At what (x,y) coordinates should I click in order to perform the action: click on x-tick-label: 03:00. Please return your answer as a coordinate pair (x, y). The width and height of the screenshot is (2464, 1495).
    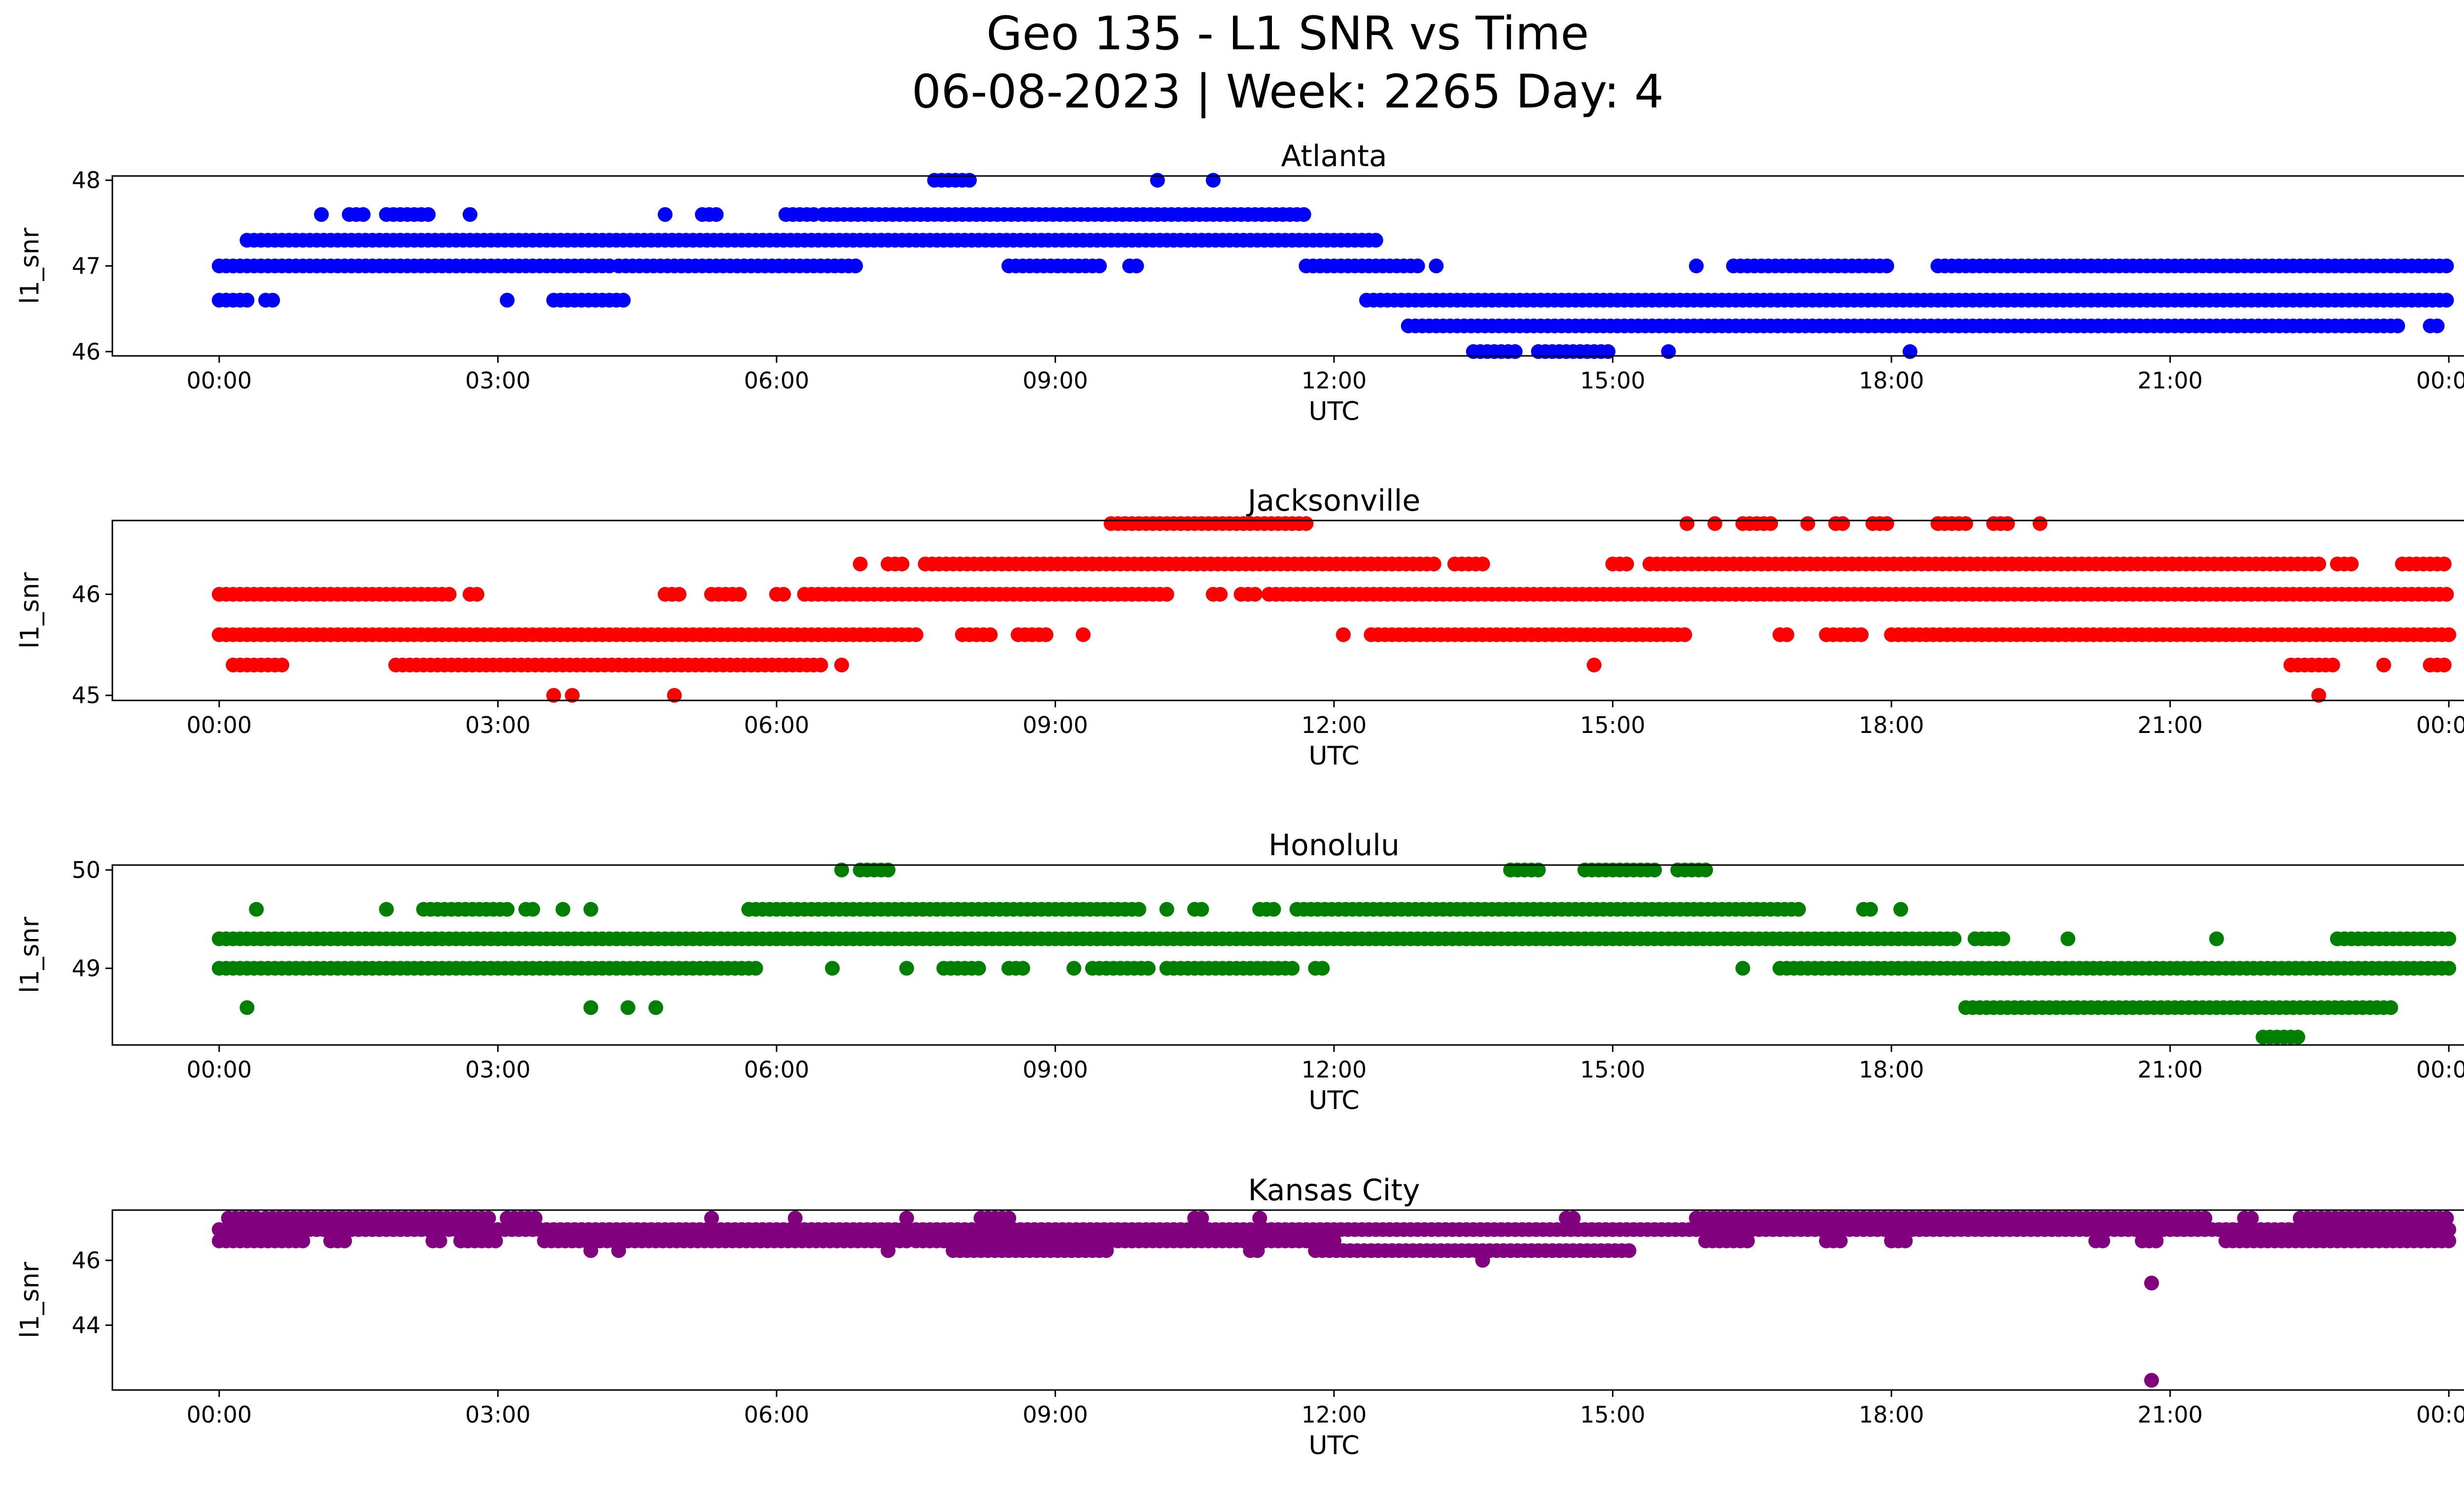
    Looking at the image, I should click on (498, 380).